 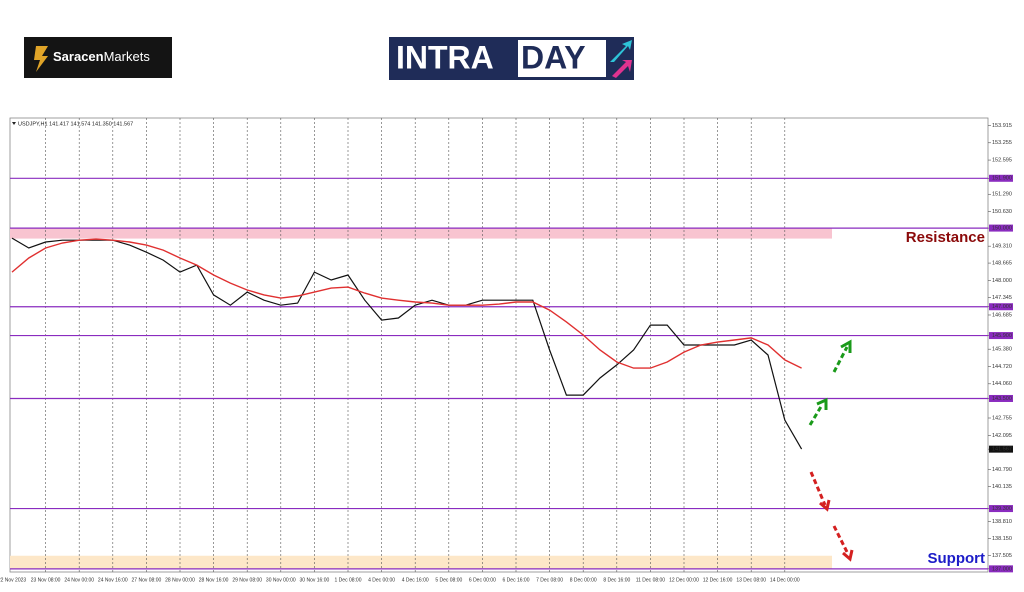 I want to click on y-tick-label: 151.290, so click(x=1002, y=195).